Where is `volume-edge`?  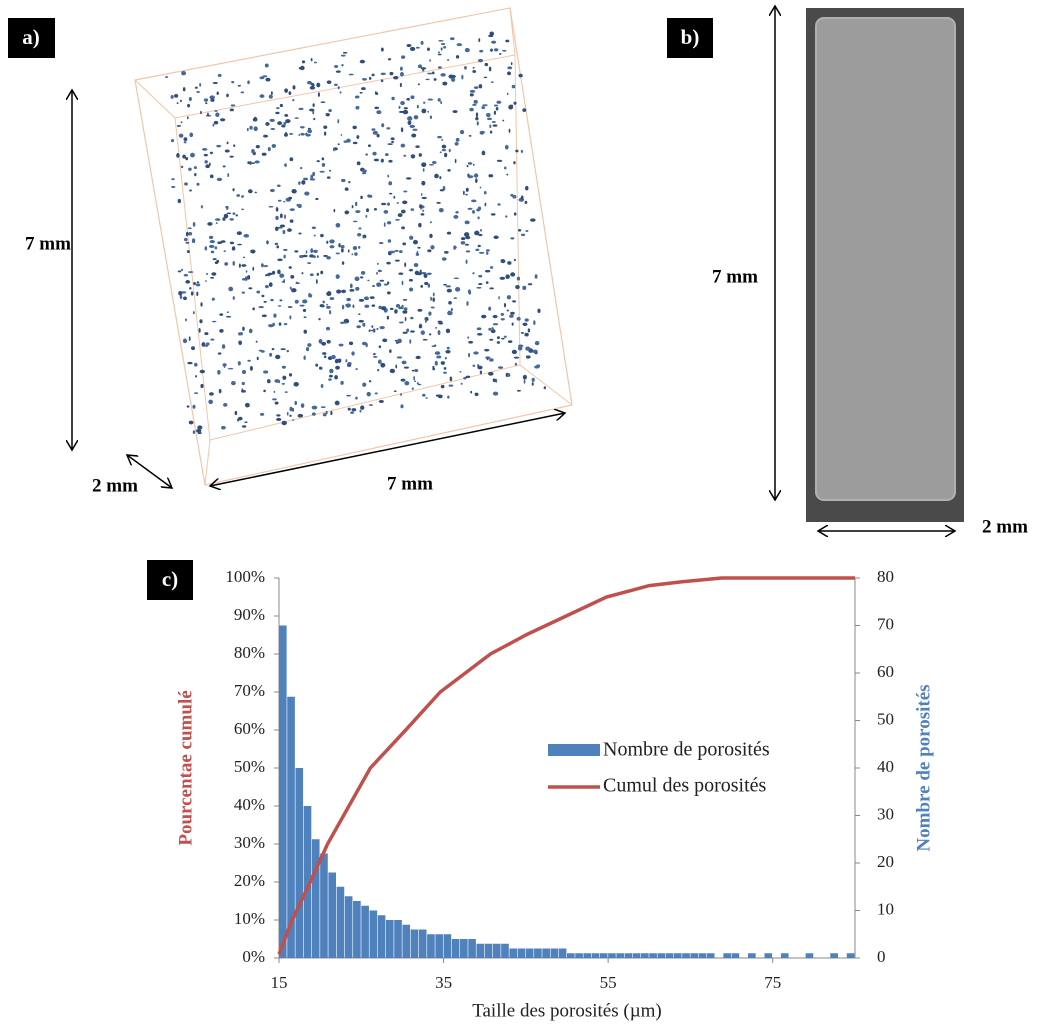
volume-edge is located at coordinates (512, 31).